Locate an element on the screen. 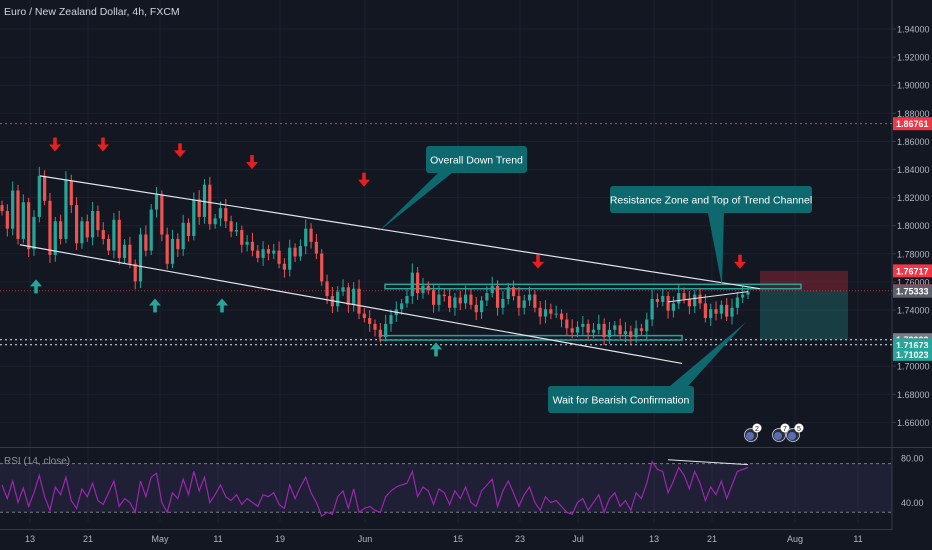 The image size is (932, 550). bullish-arrow-shaft is located at coordinates (36, 289).